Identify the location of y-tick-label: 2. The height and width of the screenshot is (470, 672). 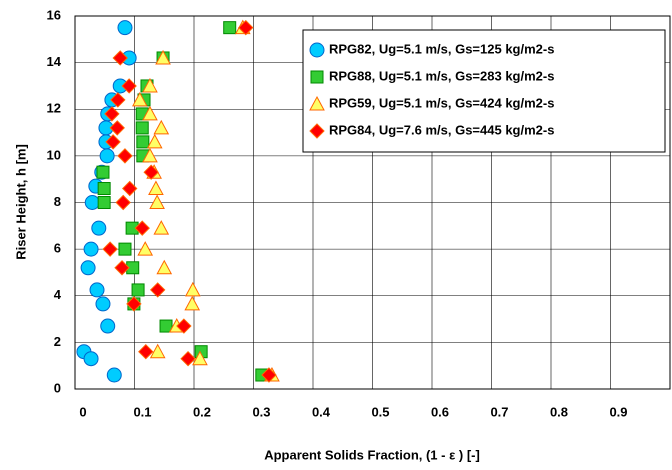
(57, 341).